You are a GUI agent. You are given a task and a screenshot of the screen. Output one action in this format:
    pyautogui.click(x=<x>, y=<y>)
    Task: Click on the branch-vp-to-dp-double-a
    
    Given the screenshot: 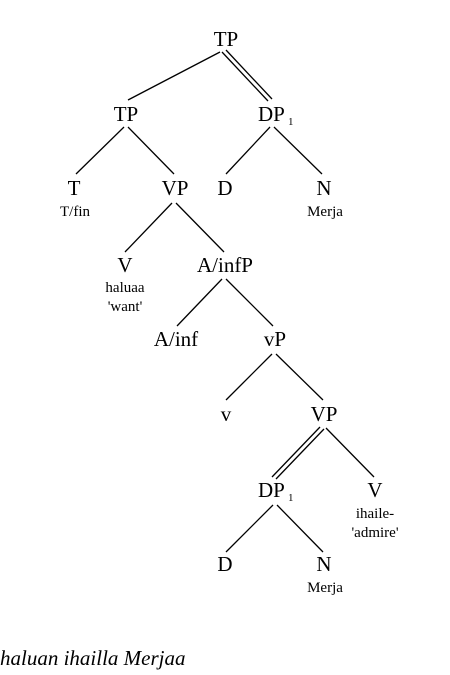 What is the action you would take?
    pyautogui.click(x=296, y=452)
    